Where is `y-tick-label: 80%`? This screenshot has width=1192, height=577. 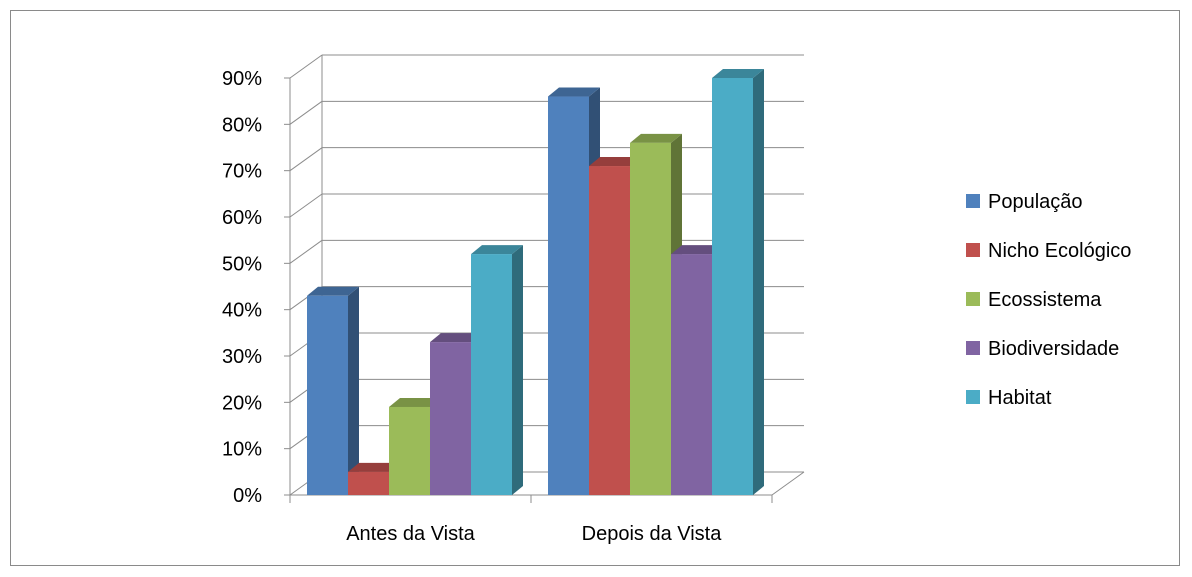
y-tick-label: 80% is located at coordinates (242, 125).